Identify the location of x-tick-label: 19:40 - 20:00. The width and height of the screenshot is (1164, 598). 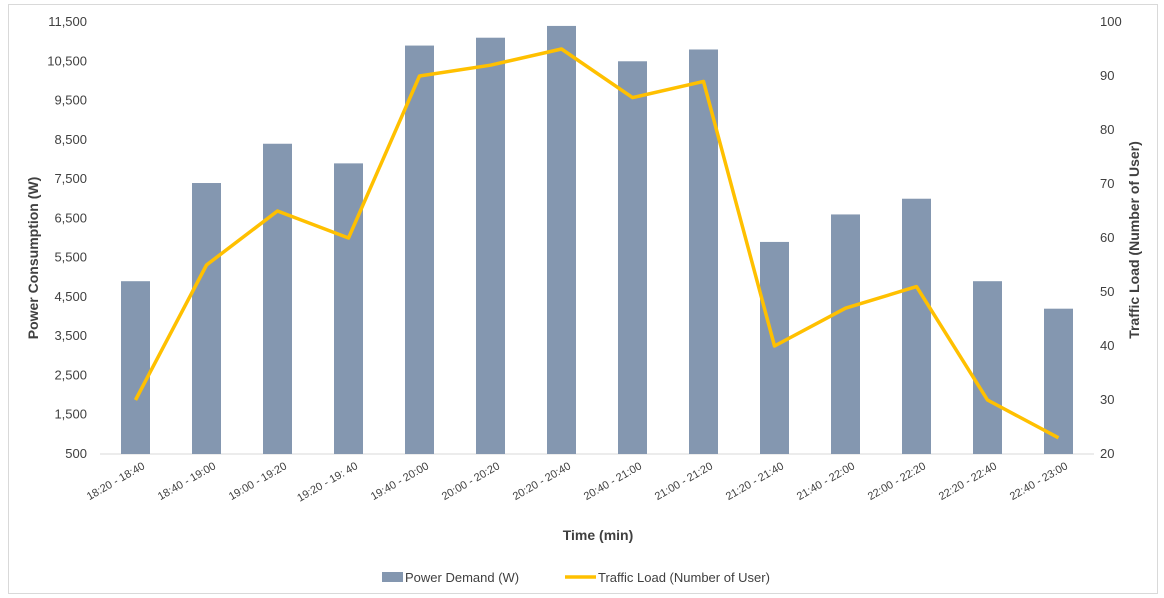
(400, 481).